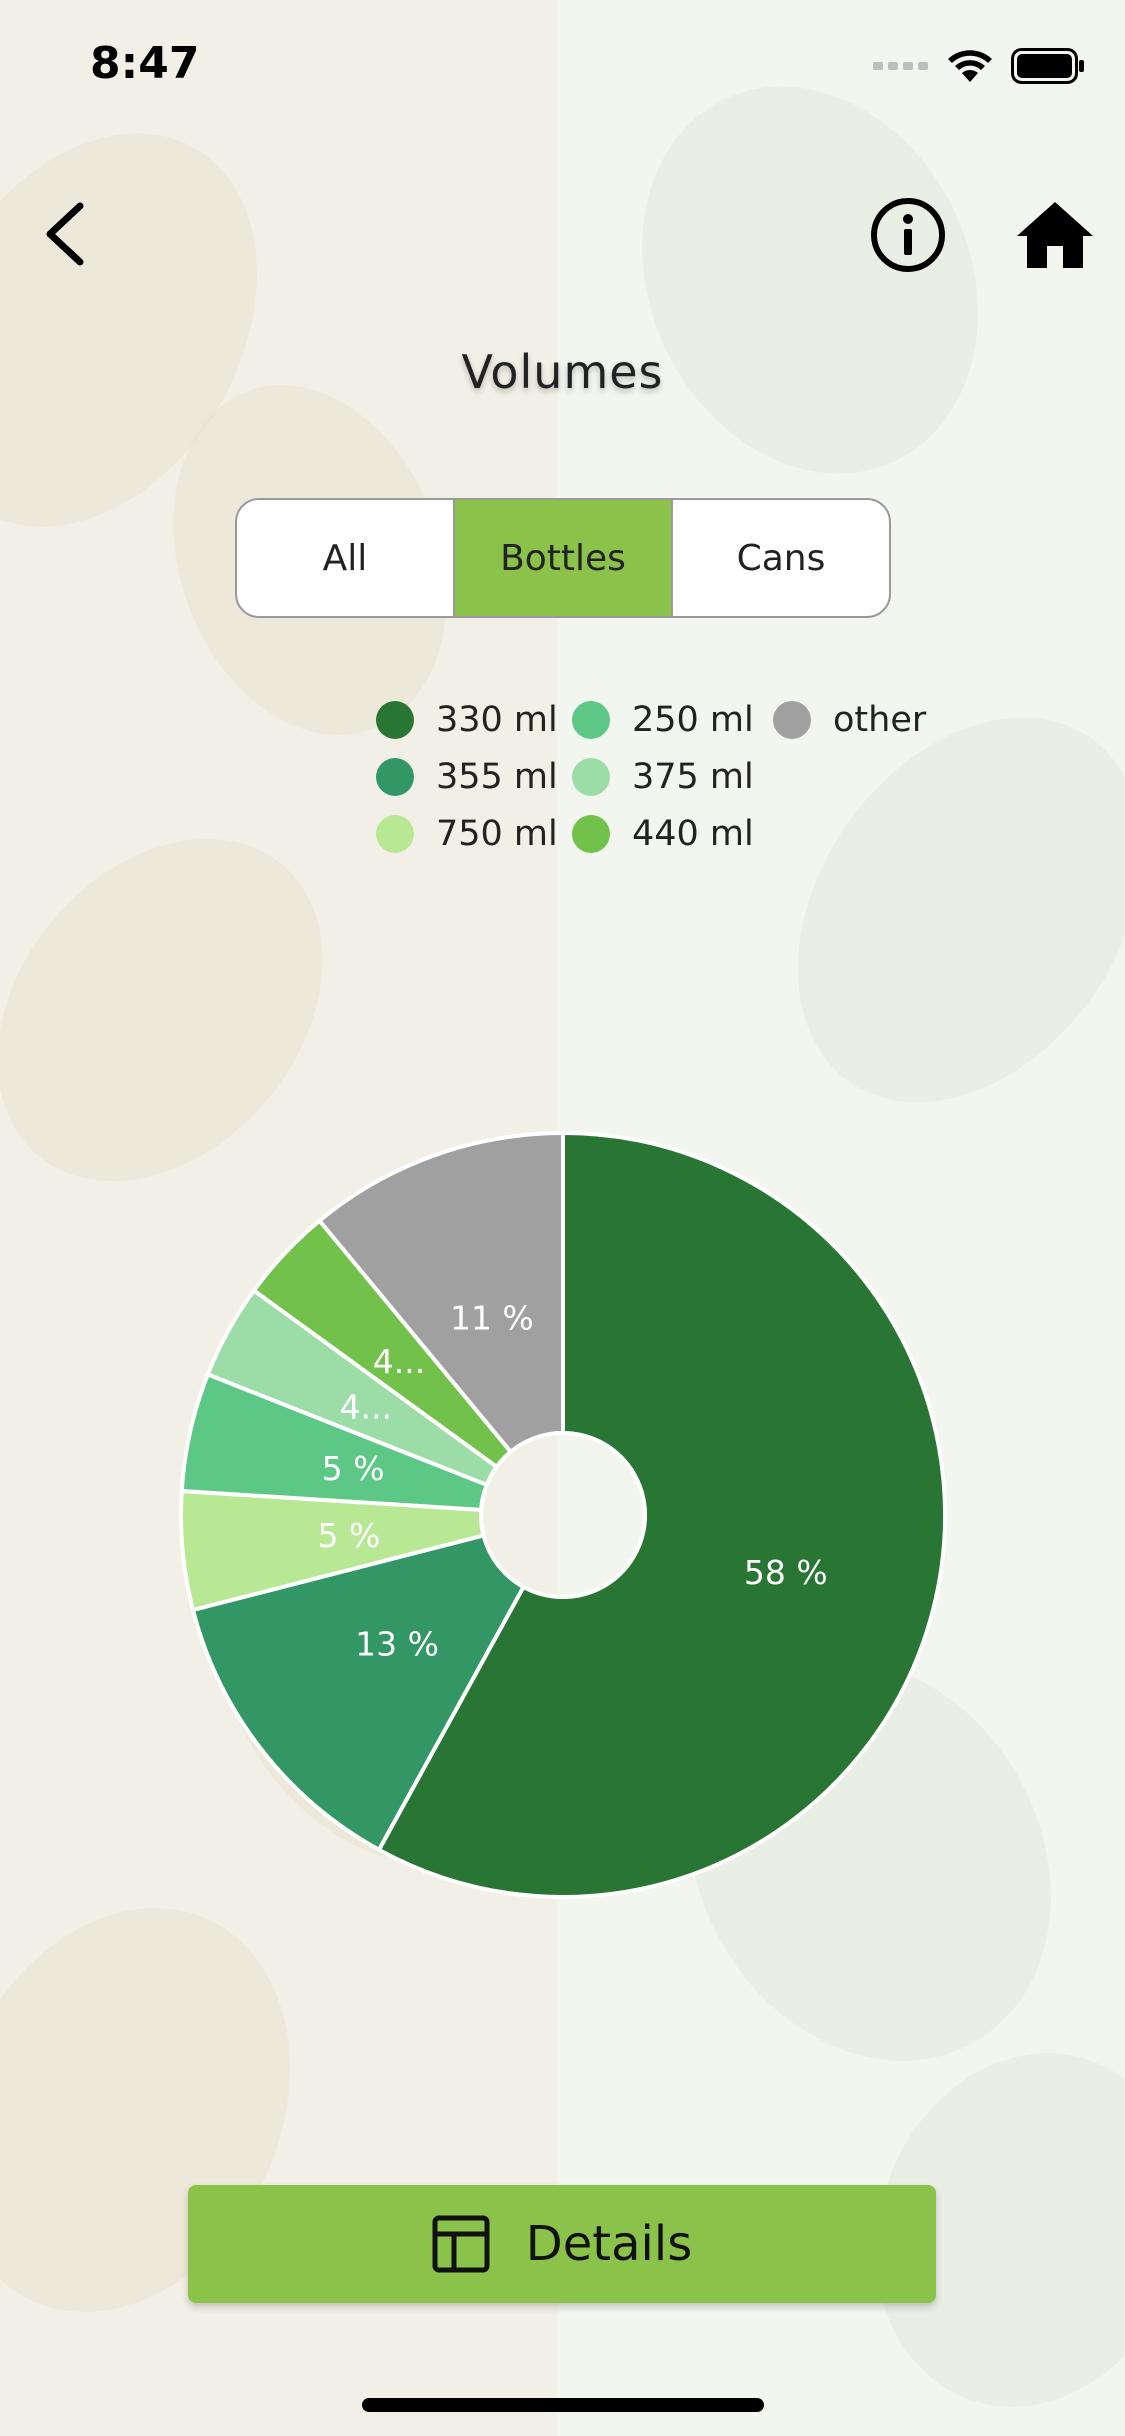  Describe the element at coordinates (346, 558) in the screenshot. I see `tab-all: All` at that location.